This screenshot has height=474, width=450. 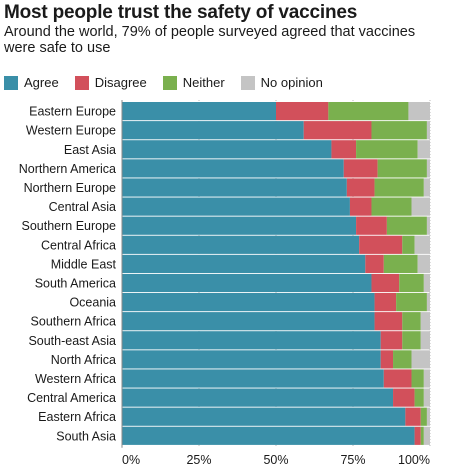 I want to click on category-label: Middle East, so click(x=84, y=264).